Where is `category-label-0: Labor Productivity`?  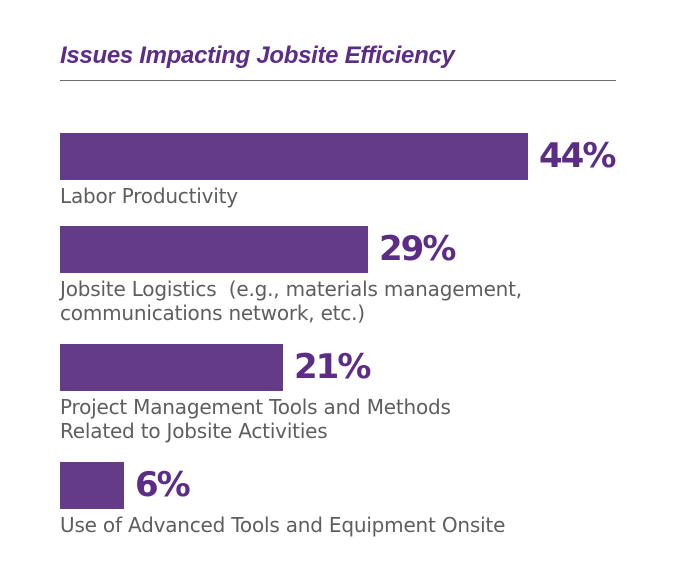
category-label-0: Labor Productivity is located at coordinates (149, 196).